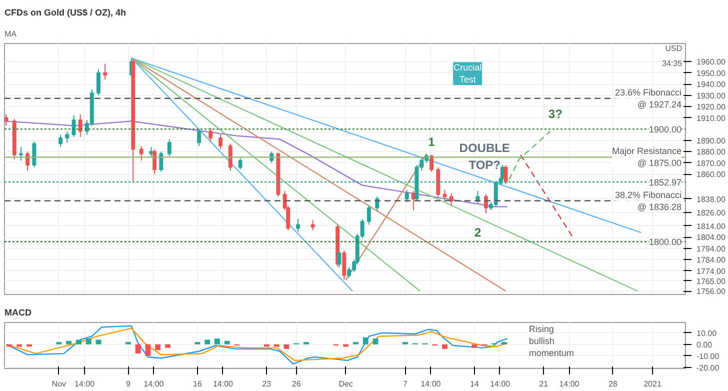  Describe the element at coordinates (484, 156) in the screenshot. I see `annotation: DOUBLE TOP?` at that location.